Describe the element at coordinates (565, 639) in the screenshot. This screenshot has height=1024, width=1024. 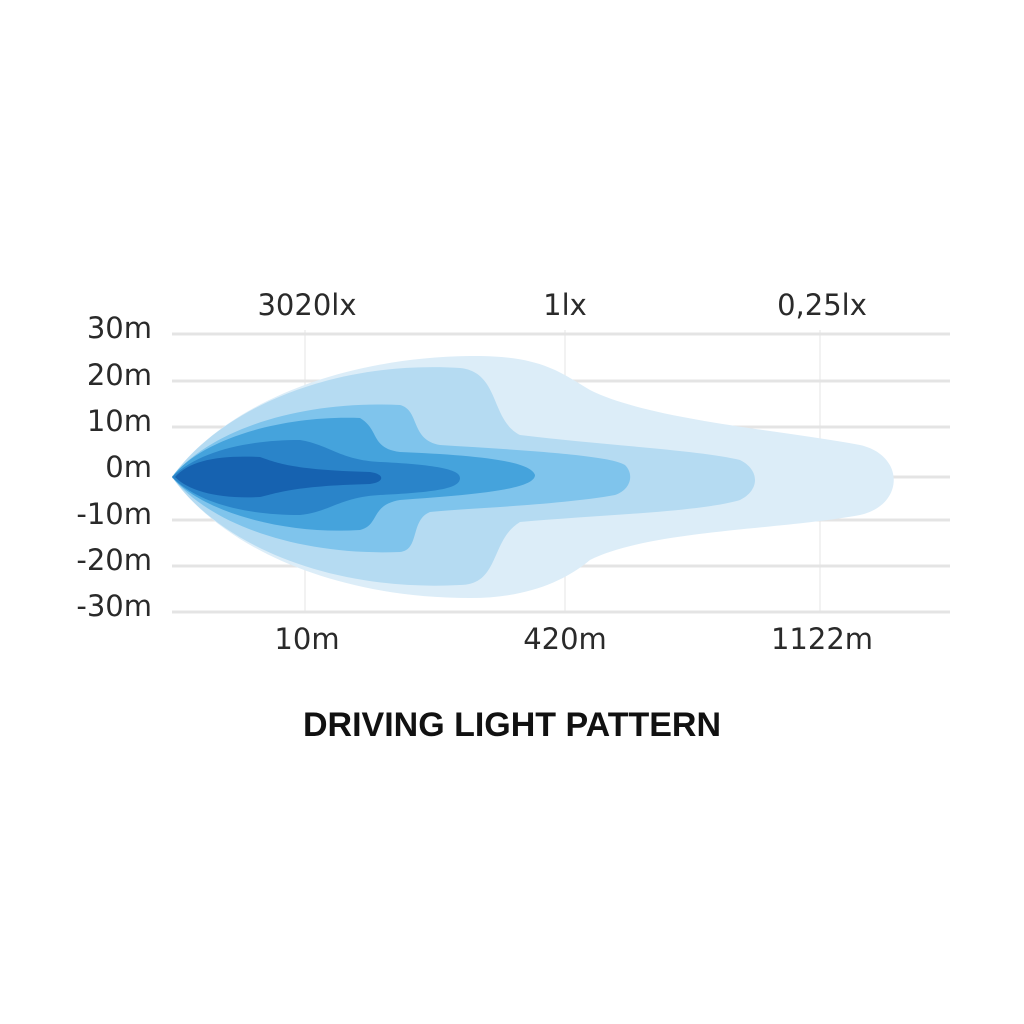
I see `distance-label: 420m` at that location.